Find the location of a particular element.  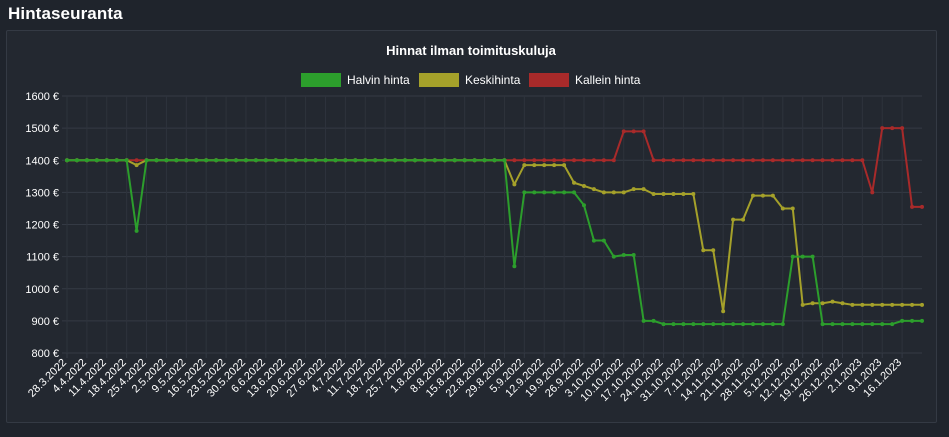

legend-label-kallein-hinta: Kallein hinta is located at coordinates (608, 80).